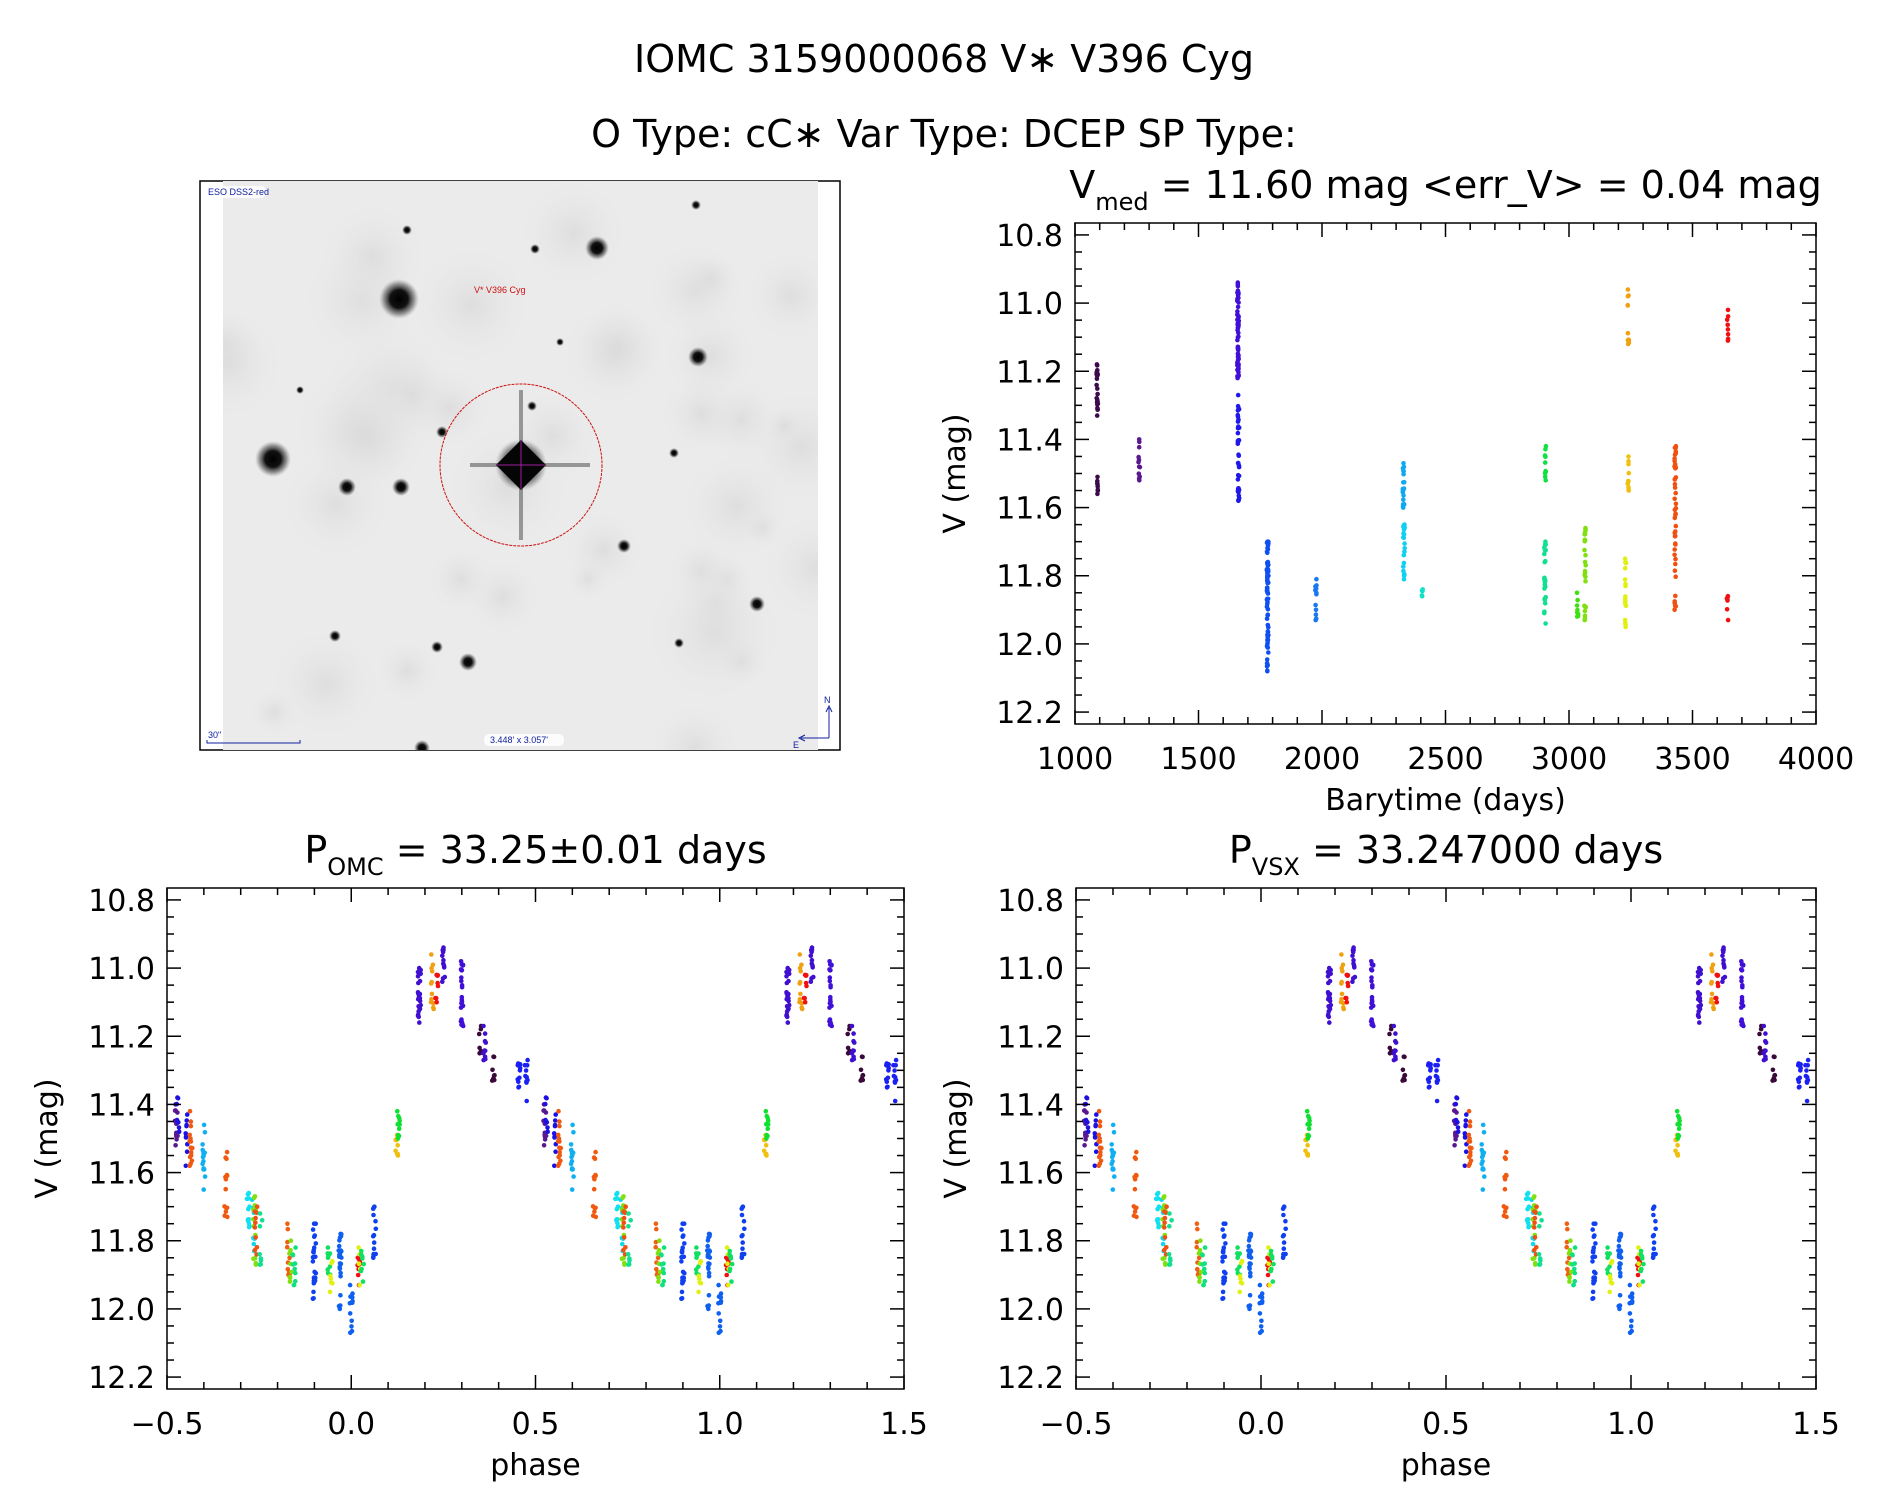 This screenshot has height=1494, width=1889. I want to click on plot-frame, so click(535, 1138).